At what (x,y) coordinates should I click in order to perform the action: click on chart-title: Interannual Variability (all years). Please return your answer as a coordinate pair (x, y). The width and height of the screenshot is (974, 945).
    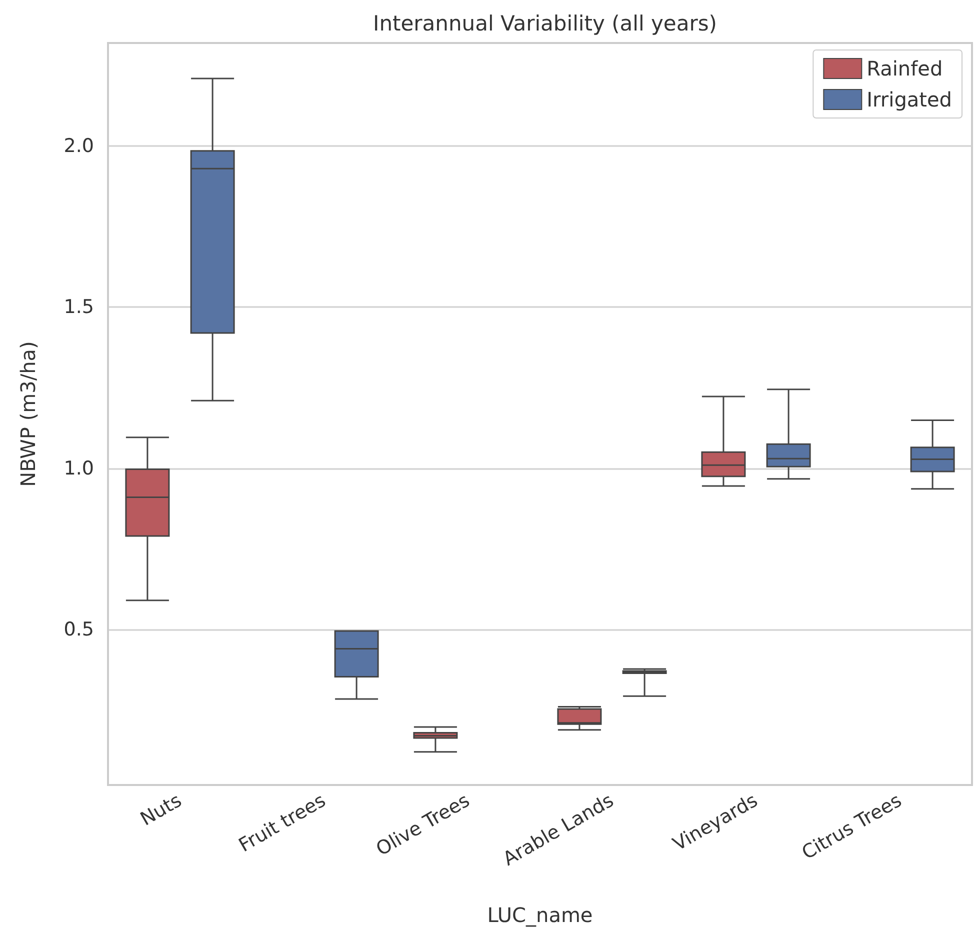
    Looking at the image, I should click on (545, 24).